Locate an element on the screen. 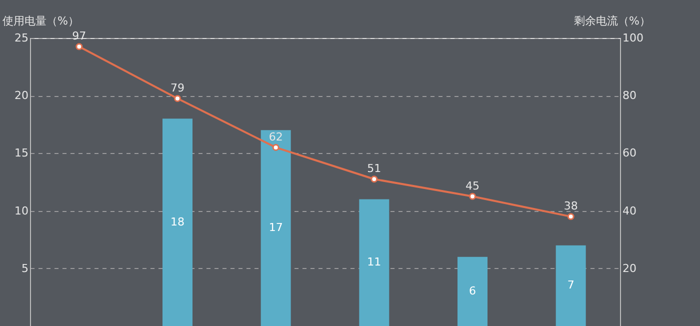  data-label: 38 is located at coordinates (571, 206).